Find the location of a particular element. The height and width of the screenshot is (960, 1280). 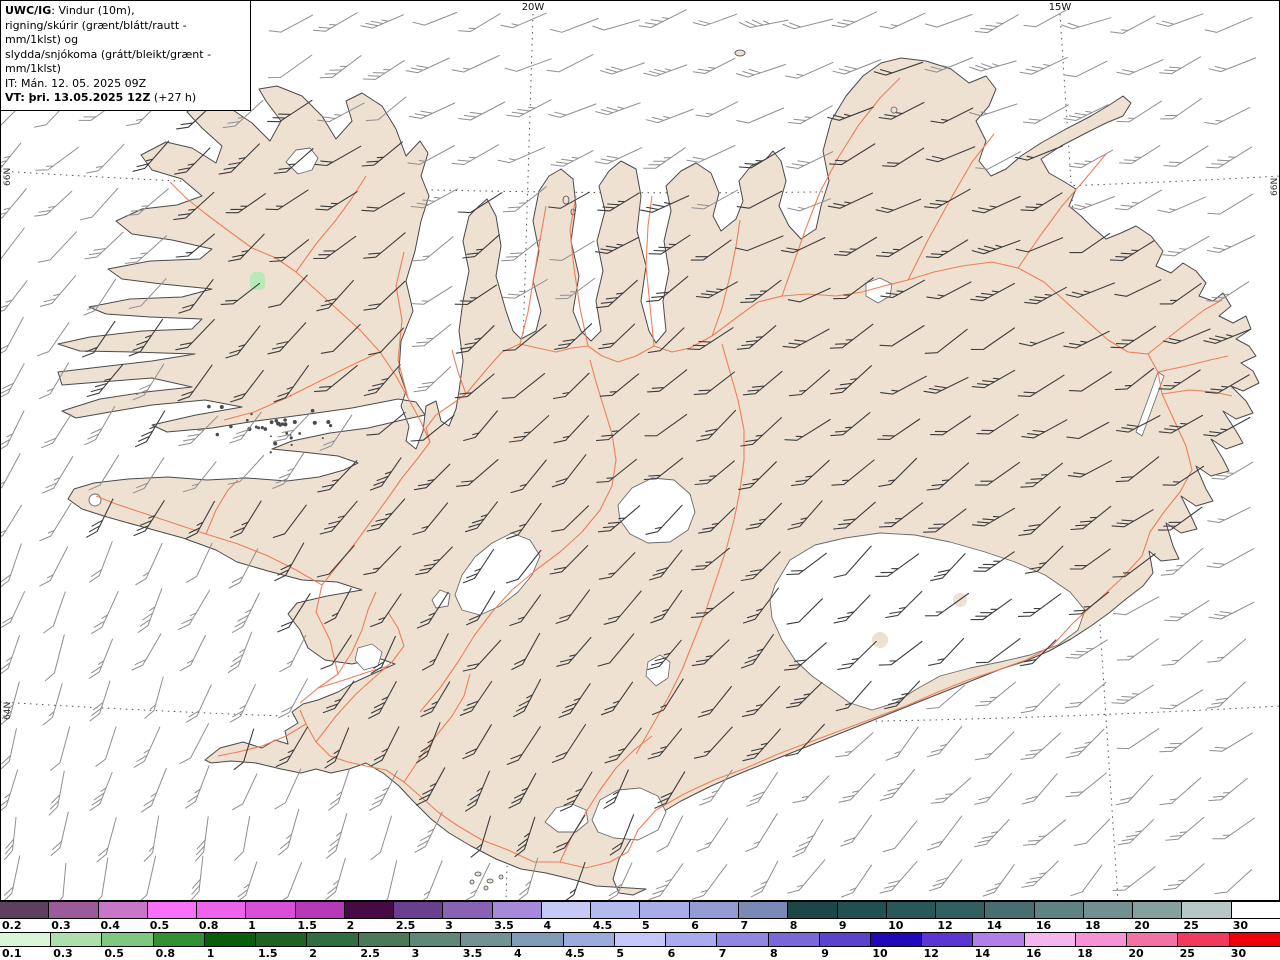

rain-scale-tick-label: 25 is located at coordinates (1187, 953).